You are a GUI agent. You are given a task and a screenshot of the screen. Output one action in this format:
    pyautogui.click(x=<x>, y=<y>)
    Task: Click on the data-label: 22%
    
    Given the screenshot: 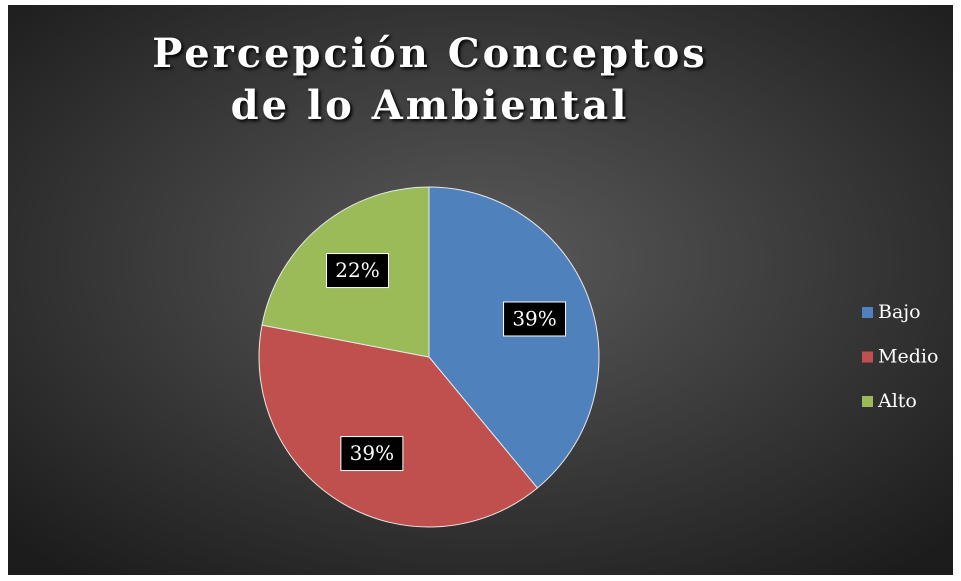 What is the action you would take?
    pyautogui.click(x=357, y=270)
    